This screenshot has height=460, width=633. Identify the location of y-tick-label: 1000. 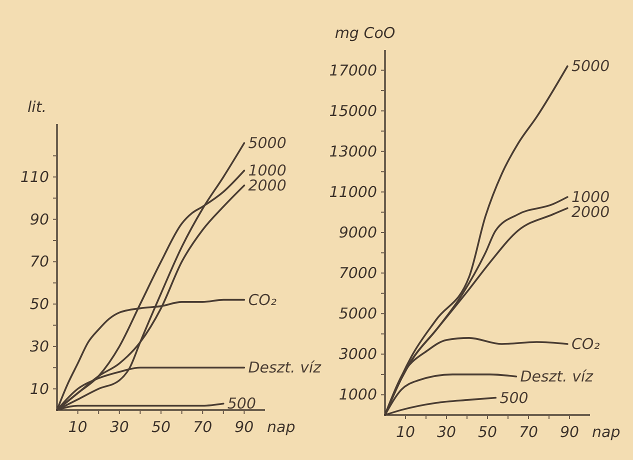
(357, 395).